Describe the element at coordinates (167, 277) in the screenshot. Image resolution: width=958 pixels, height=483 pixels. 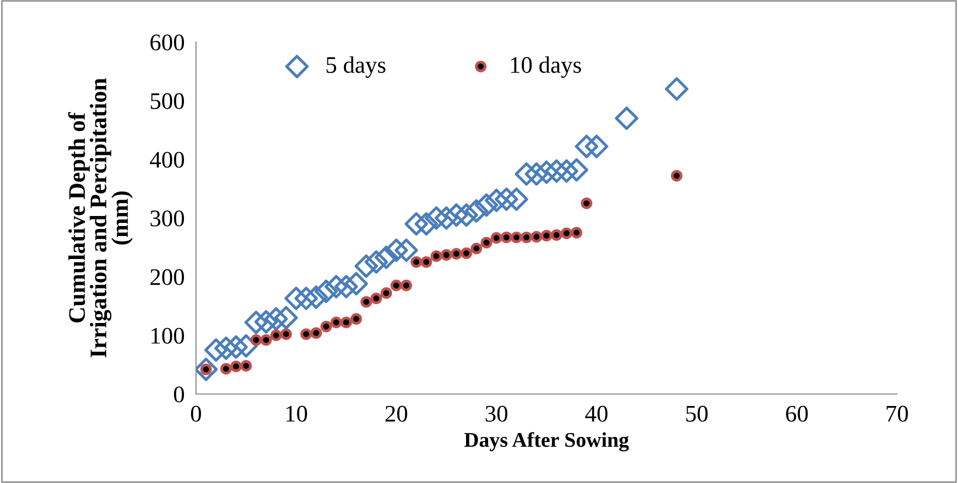
I see `y-tick-label: 200` at that location.